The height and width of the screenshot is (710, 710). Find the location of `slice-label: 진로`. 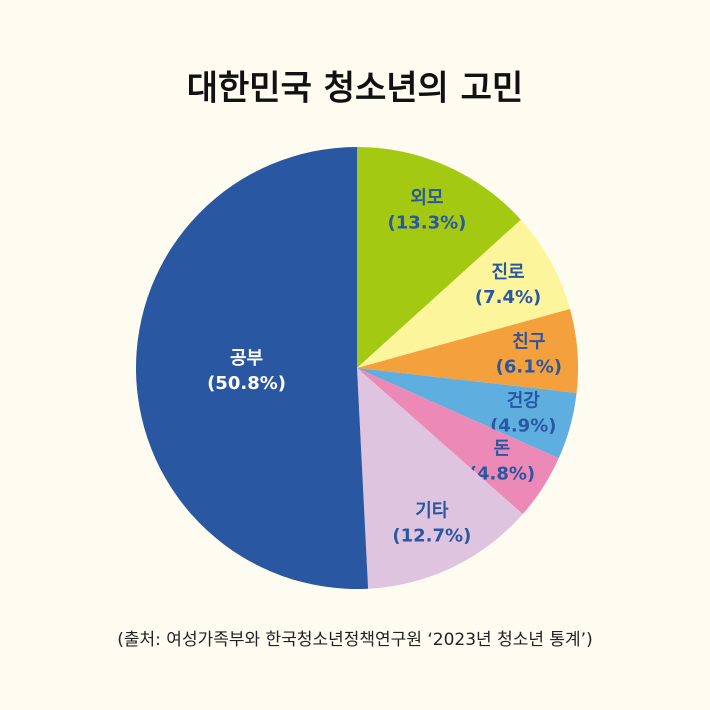

slice-label: 진로 is located at coordinates (507, 272).